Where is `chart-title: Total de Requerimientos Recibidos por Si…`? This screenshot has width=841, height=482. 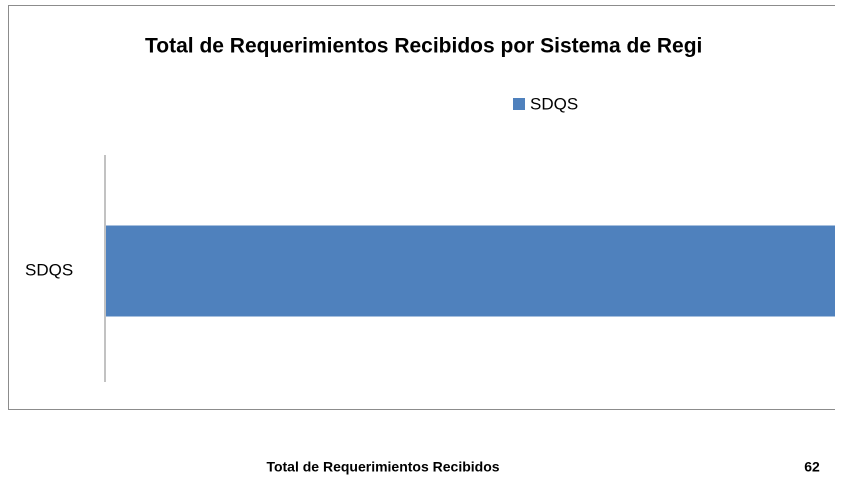 chart-title: Total de Requerimientos Recibidos por Si… is located at coordinates (423, 46).